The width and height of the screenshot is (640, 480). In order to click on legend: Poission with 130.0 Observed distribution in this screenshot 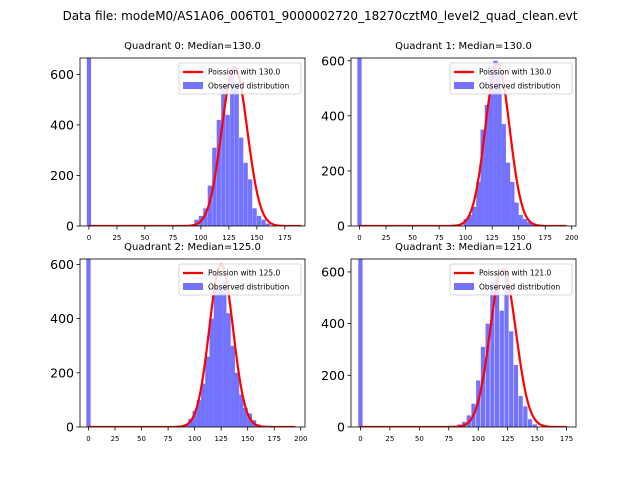, I will do `click(240, 78)`.